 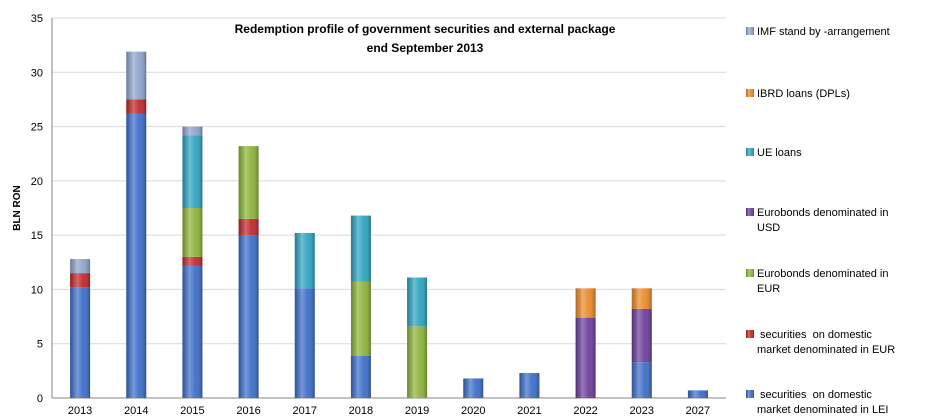 I want to click on legend-item: IMF stand by -arrangement, so click(x=818, y=32).